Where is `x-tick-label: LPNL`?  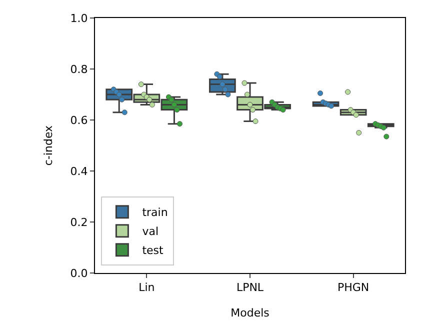
x-tick-label: LPNL is located at coordinates (250, 287).